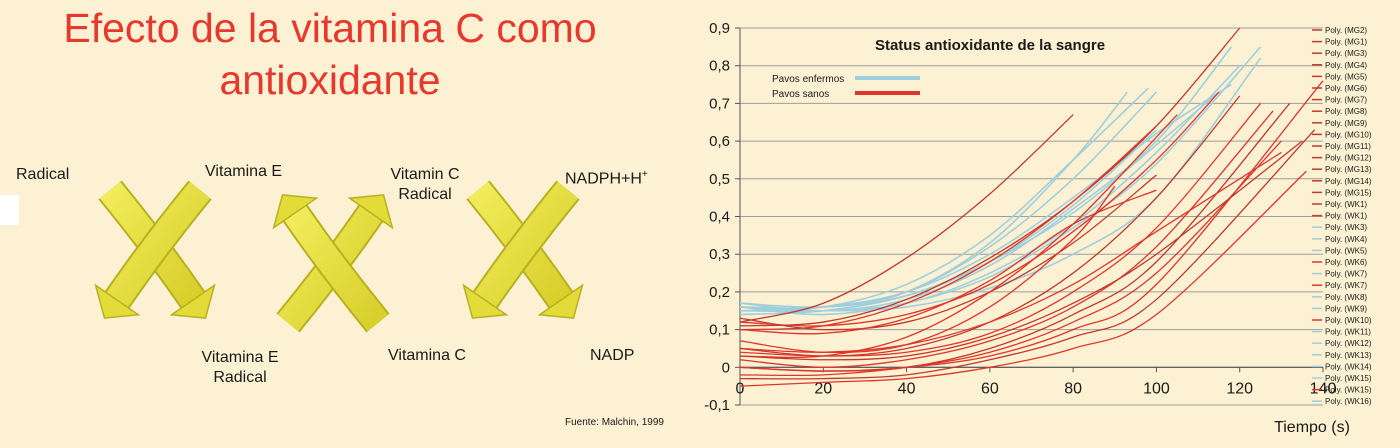 The width and height of the screenshot is (1400, 448). What do you see at coordinates (1346, 123) in the screenshot?
I see `side-legend-label: Poly. (MG9)` at bounding box center [1346, 123].